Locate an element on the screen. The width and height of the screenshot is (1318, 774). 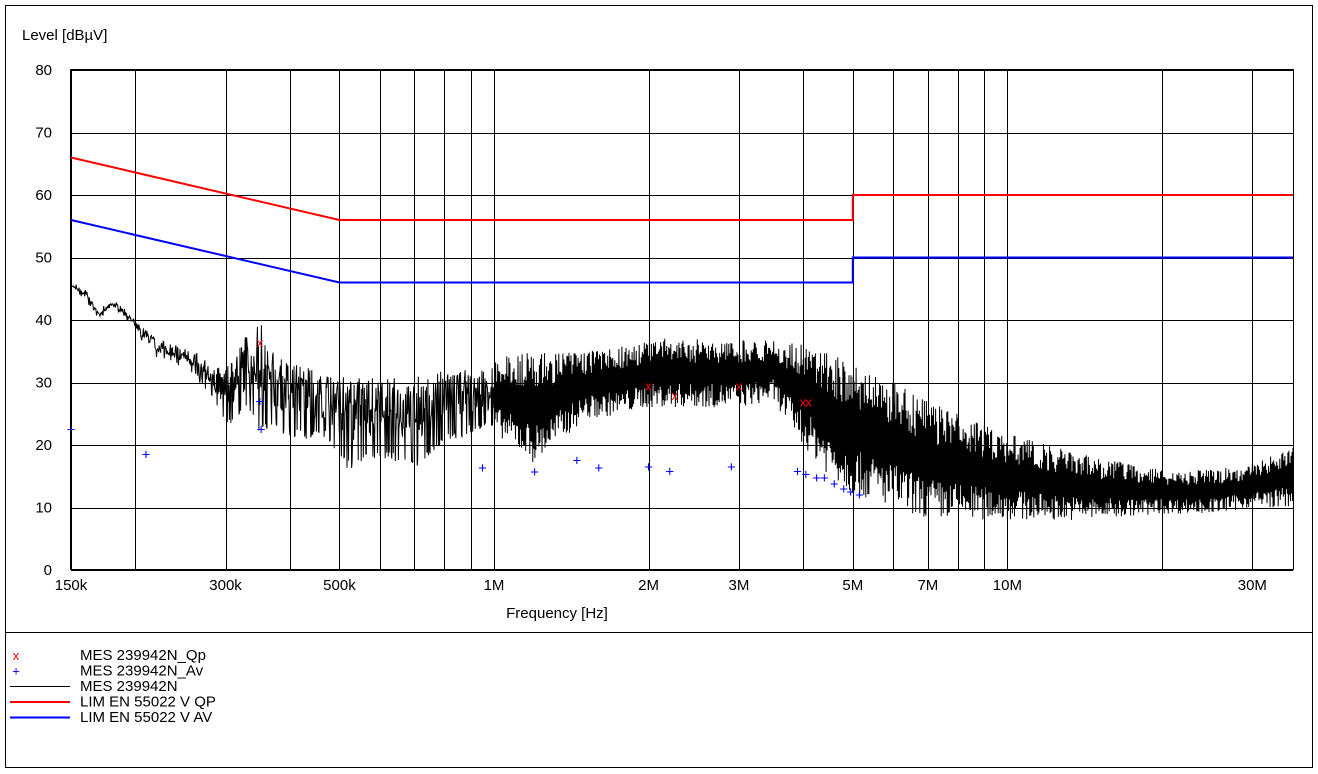
x-tick-label: 150k is located at coordinates (71, 585).